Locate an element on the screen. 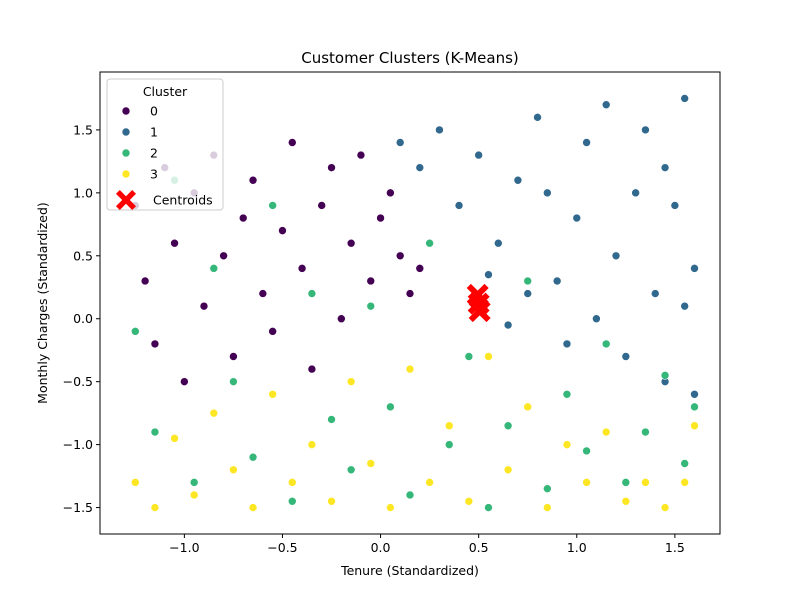  x-axis-label: Tenure (Standardized) is located at coordinates (409, 570).